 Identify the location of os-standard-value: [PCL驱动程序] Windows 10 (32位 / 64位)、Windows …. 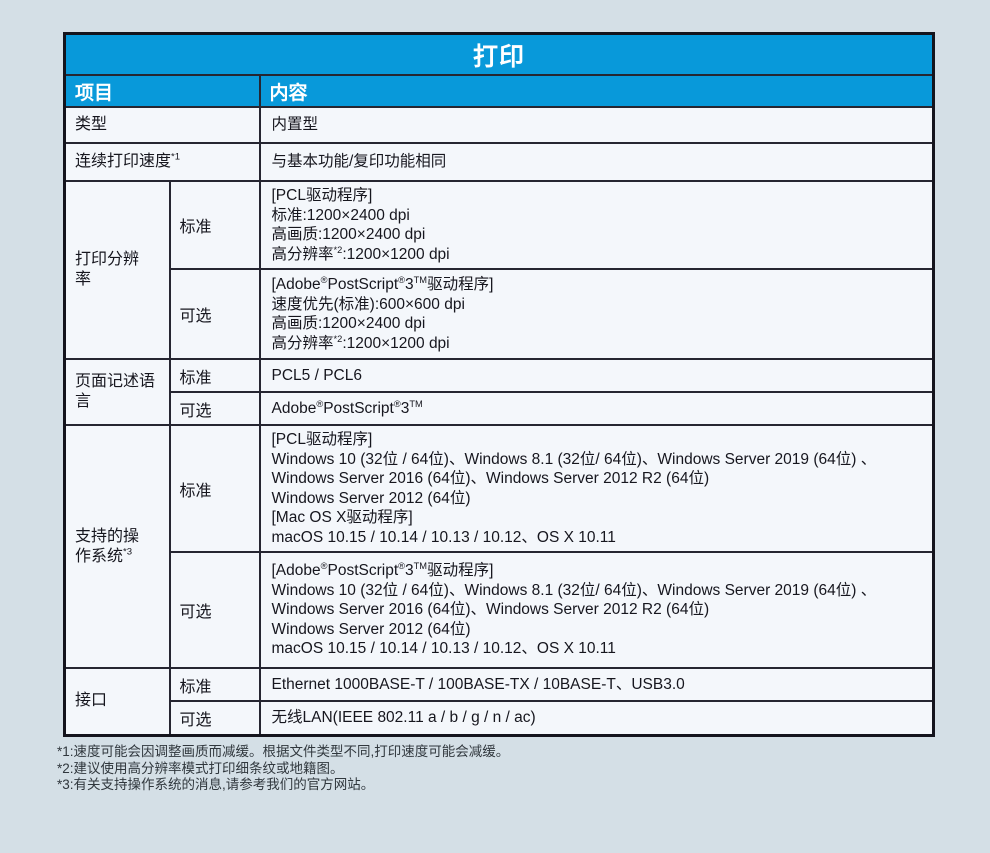
(596, 488).